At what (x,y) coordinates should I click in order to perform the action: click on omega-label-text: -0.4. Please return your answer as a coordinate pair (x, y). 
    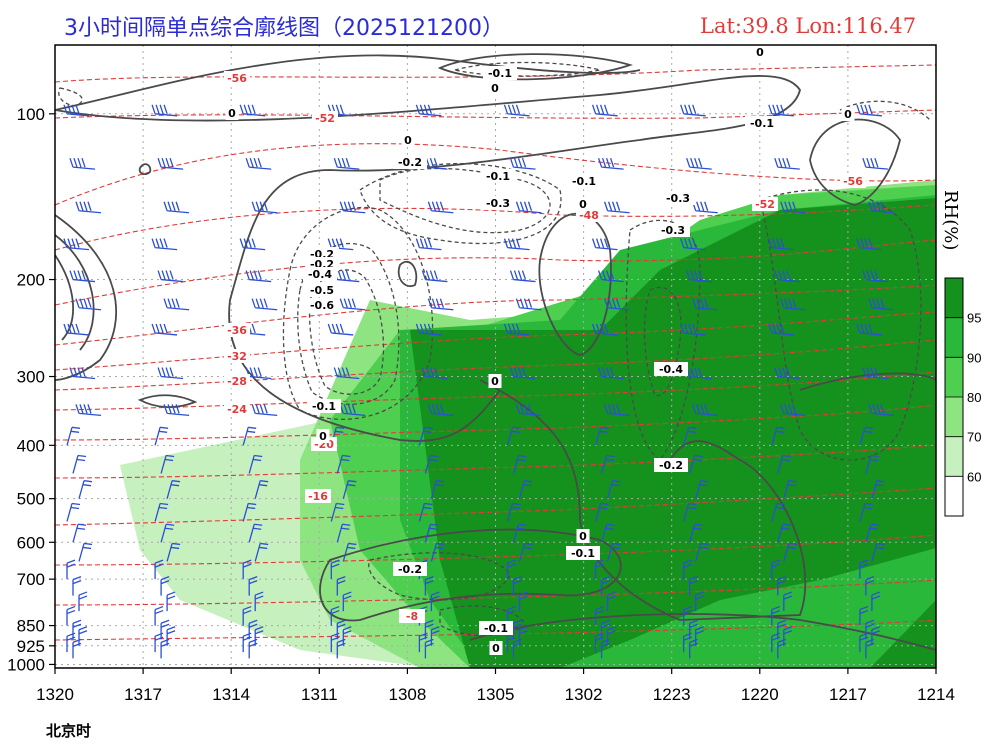
    Looking at the image, I should click on (671, 369).